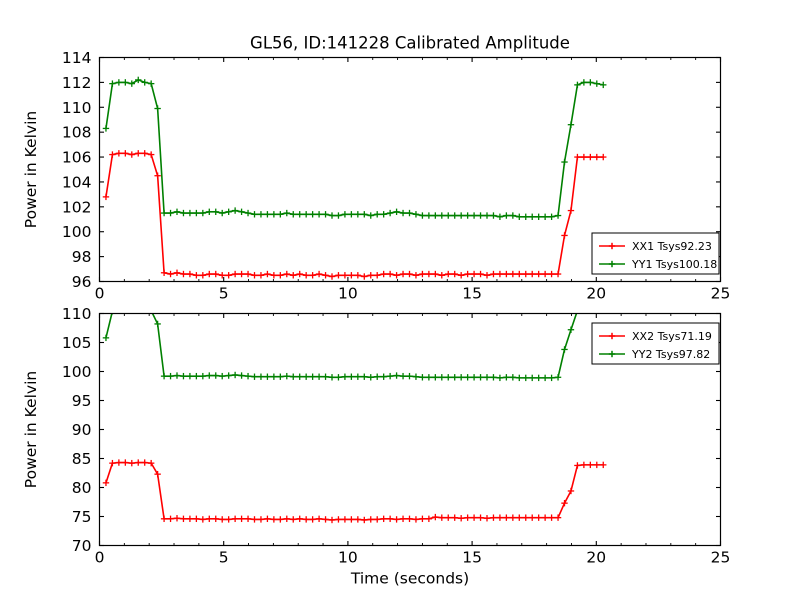 This screenshot has height=600, width=800. Describe the element at coordinates (672, 246) in the screenshot. I see `legend-label: XX1 Tsys92.23` at that location.